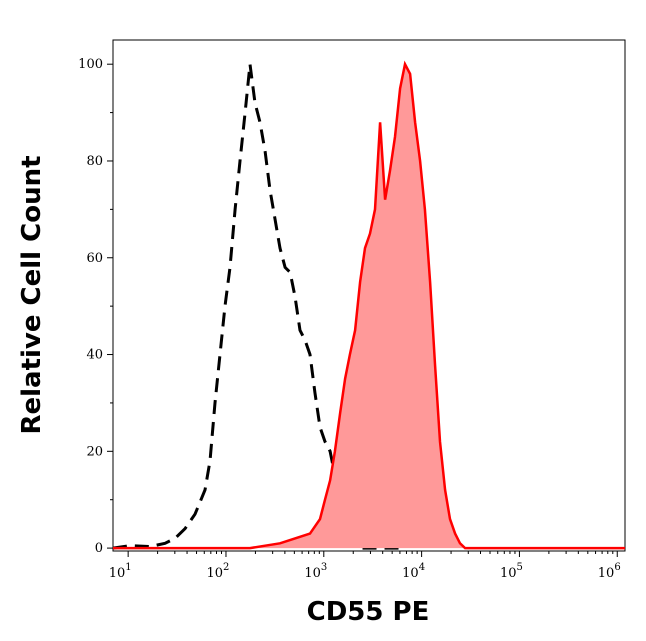  I want to click on y-tick-label: 20, so click(94, 451).